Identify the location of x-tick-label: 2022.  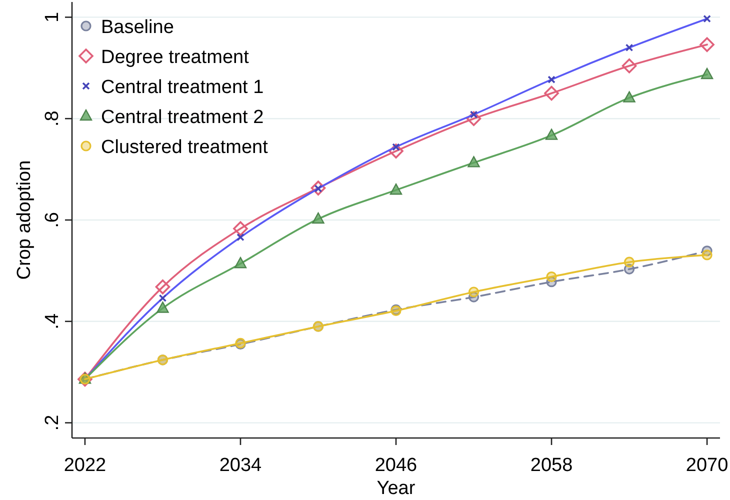
(85, 465).